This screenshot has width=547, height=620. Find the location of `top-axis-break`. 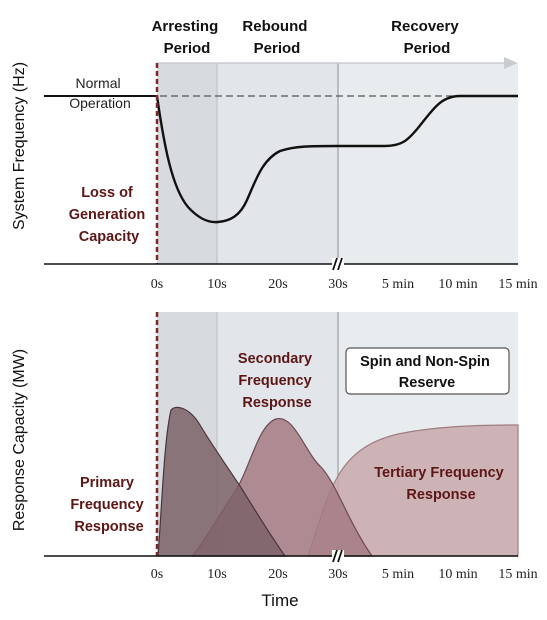

top-axis-break is located at coordinates (338, 264).